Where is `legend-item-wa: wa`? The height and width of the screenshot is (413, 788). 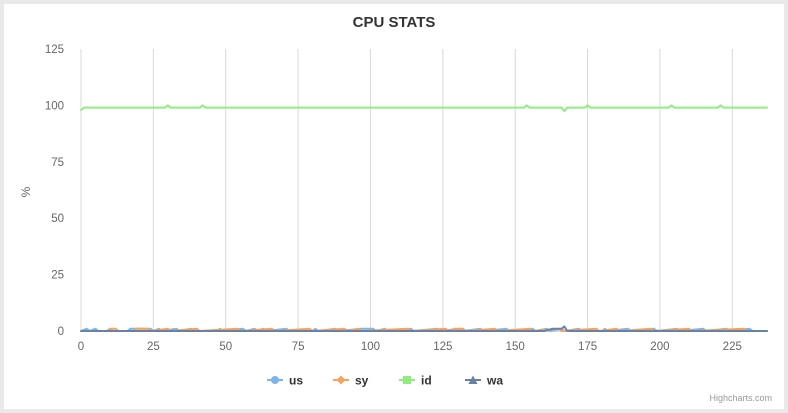
legend-item-wa: wa is located at coordinates (484, 381).